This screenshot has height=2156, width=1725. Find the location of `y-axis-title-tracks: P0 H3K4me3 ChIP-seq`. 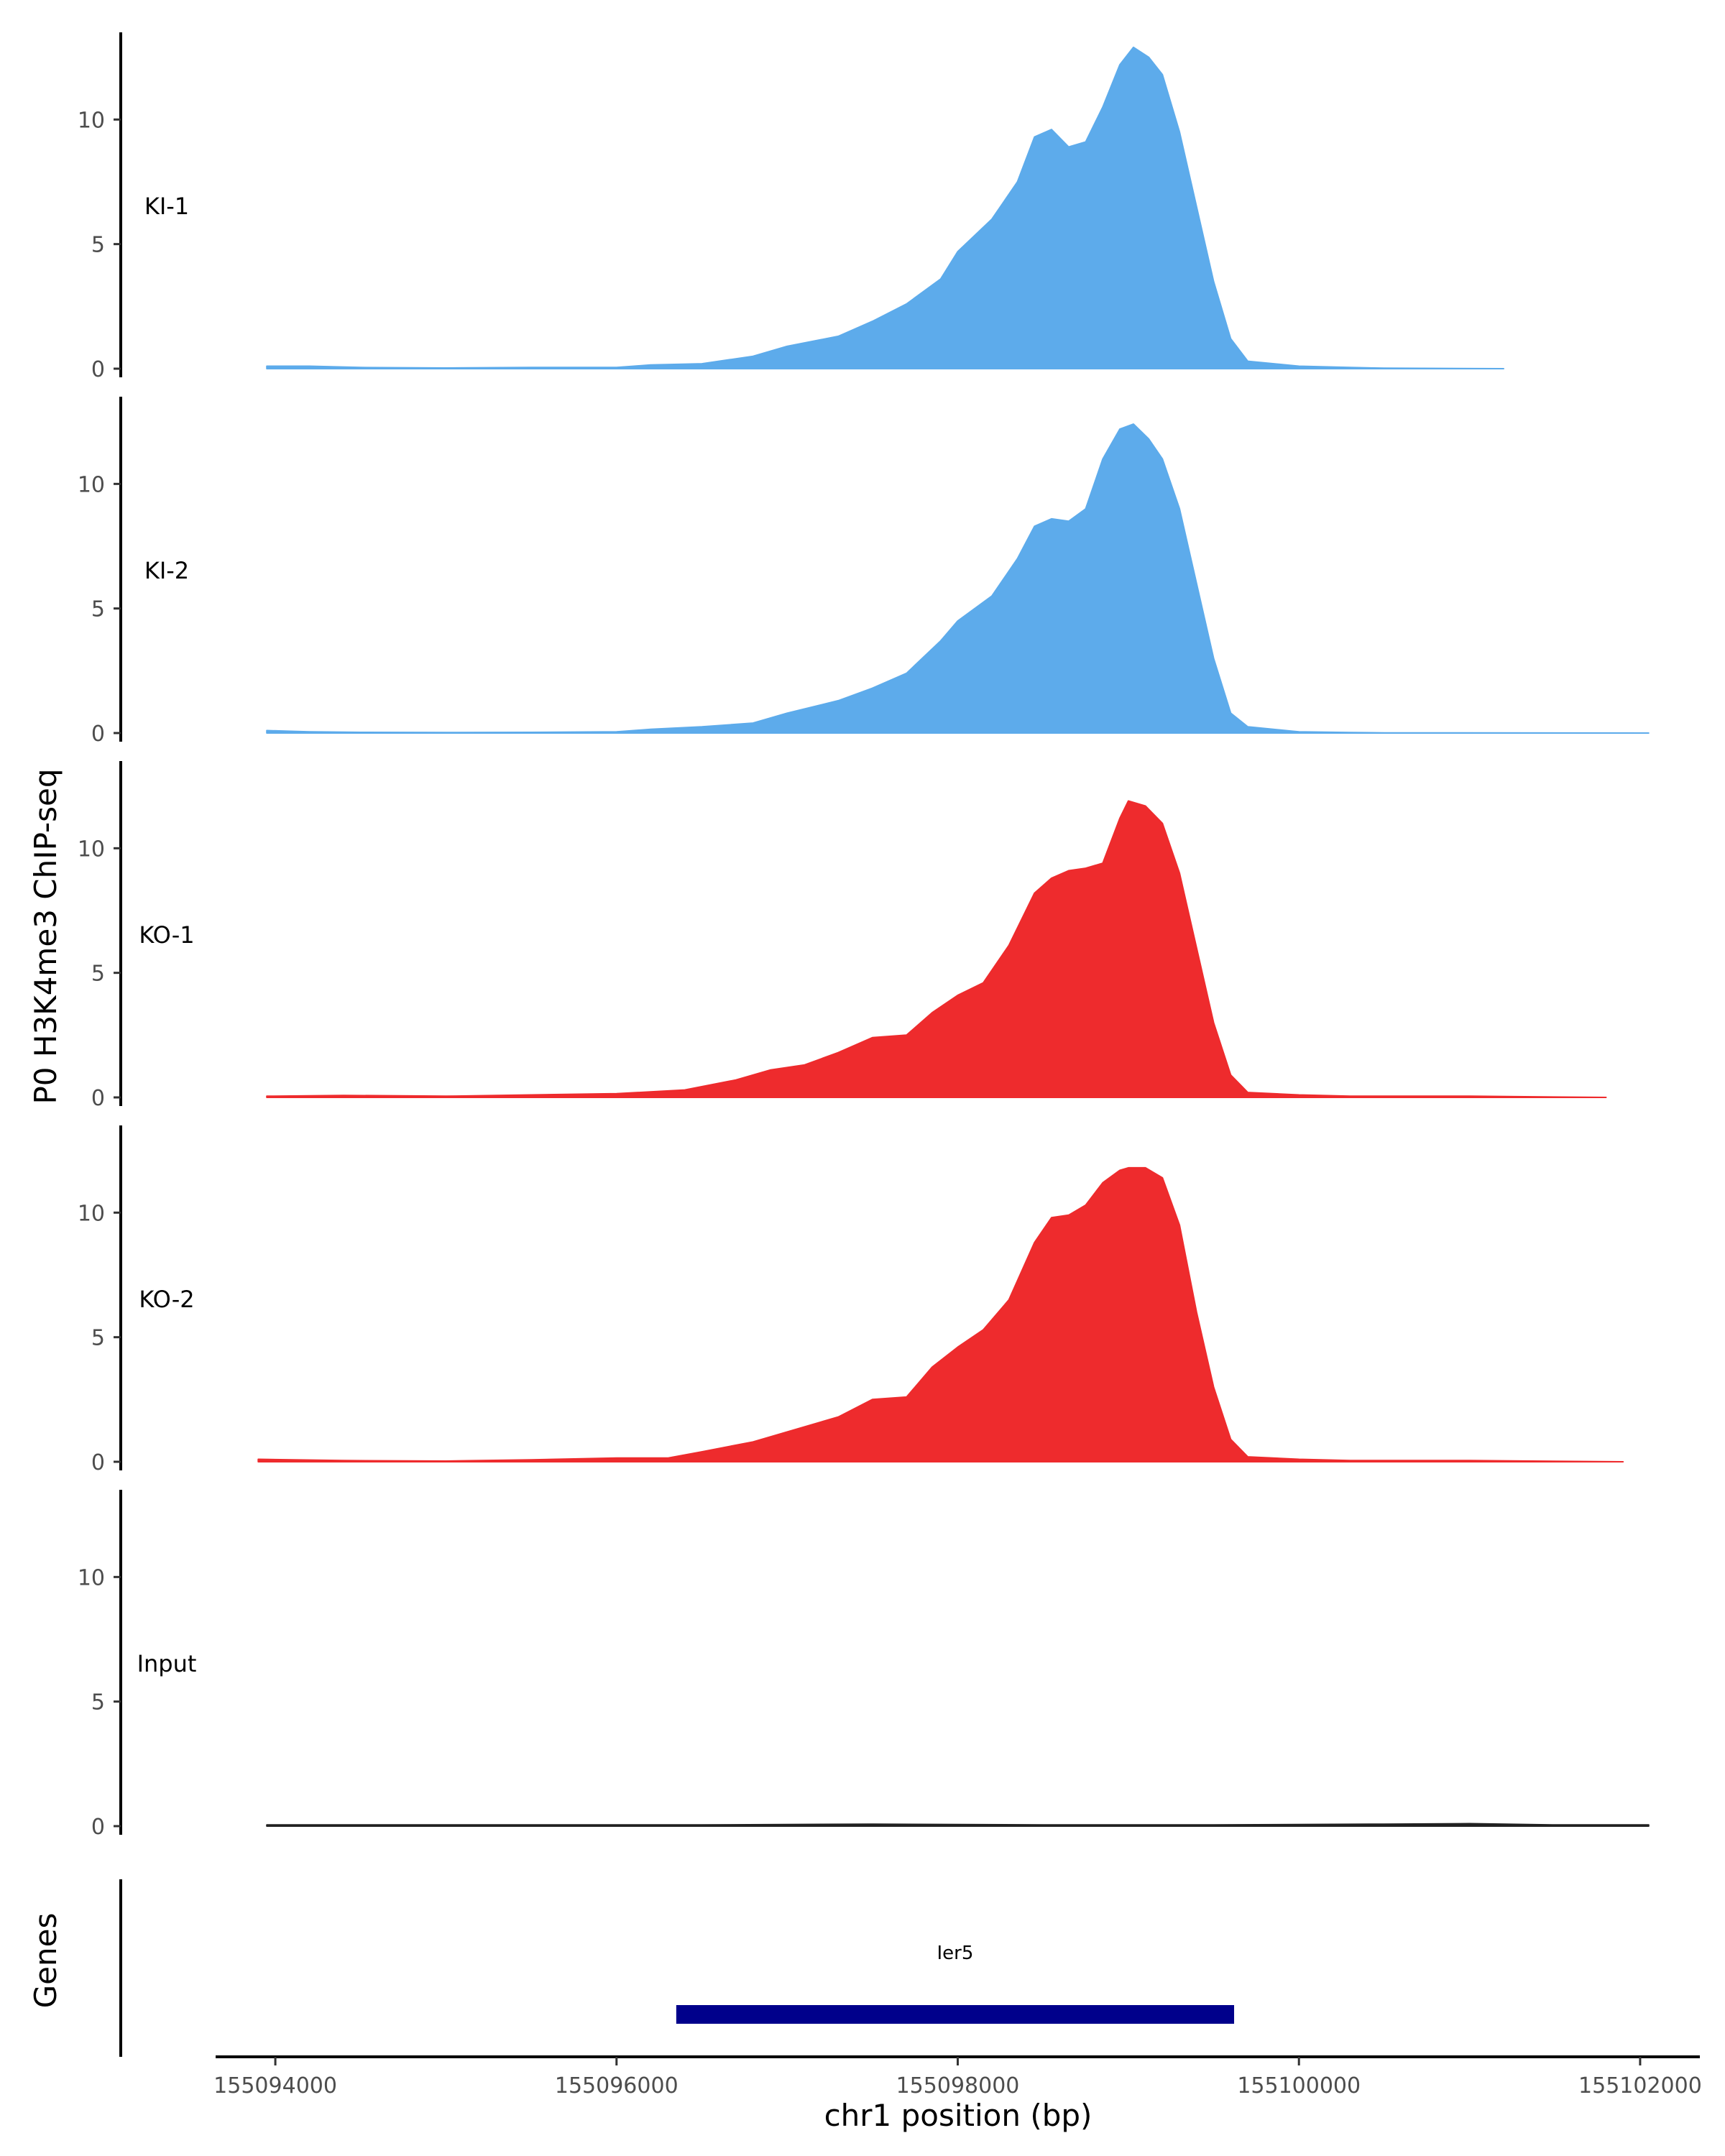

y-axis-title-tracks: P0 H3K4me3 ChIP-seq is located at coordinates (45, 936).